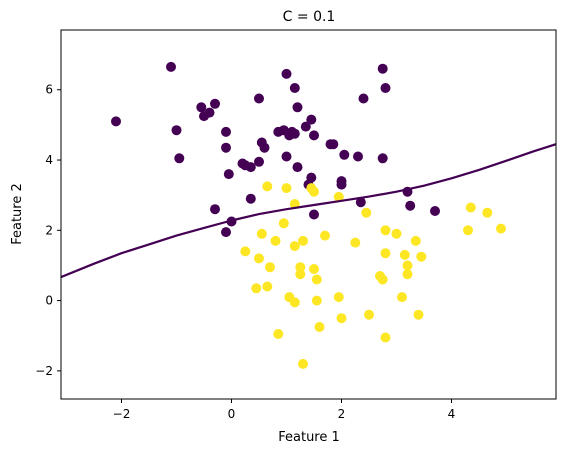 This screenshot has height=457, width=565. What do you see at coordinates (49, 301) in the screenshot?
I see `y-tick-label: 0` at bounding box center [49, 301].